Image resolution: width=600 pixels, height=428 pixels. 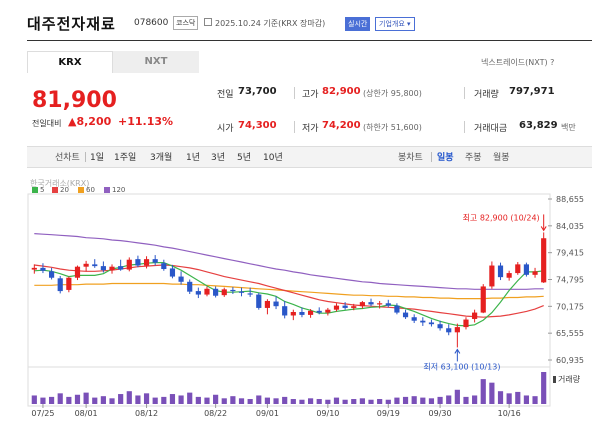 I want to click on y-tick-label: 84,035, so click(x=570, y=226).